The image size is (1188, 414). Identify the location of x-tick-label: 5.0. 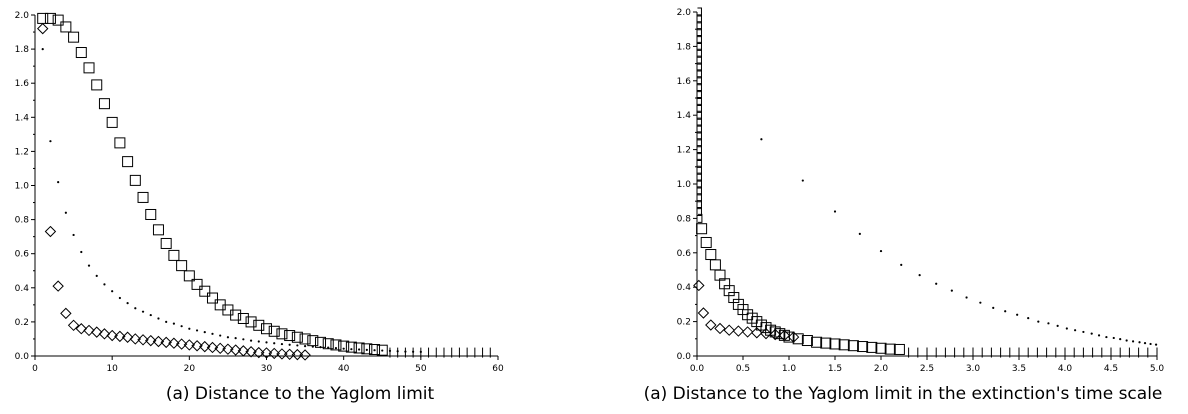
(1157, 369).